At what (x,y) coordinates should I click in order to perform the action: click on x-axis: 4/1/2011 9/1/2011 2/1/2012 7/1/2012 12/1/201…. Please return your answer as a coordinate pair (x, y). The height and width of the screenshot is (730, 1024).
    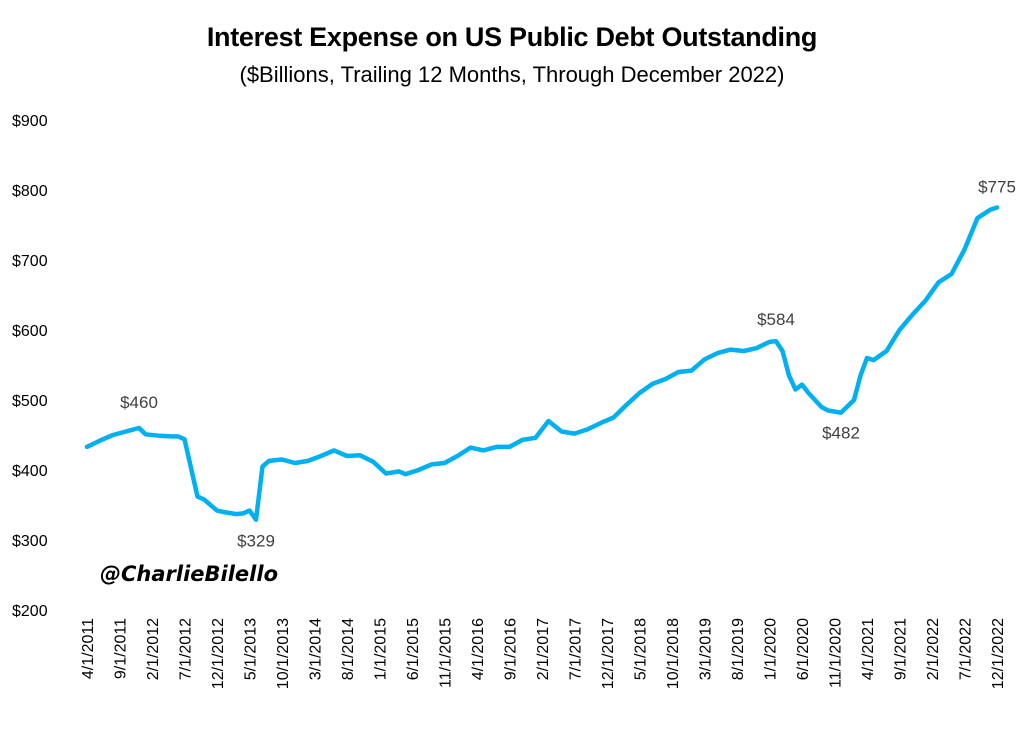
    Looking at the image, I should click on (543, 653).